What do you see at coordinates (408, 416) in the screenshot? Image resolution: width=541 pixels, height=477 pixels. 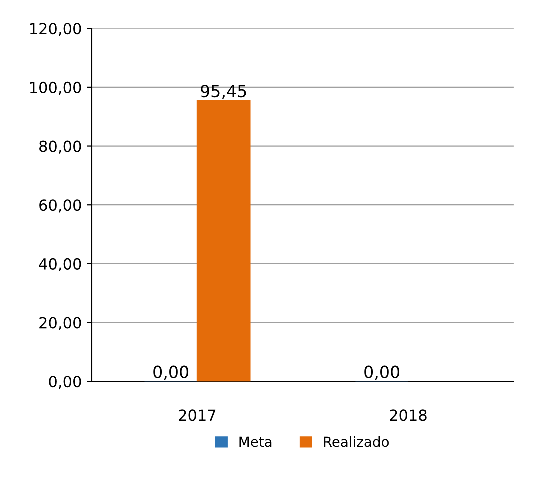 I see `x-tick-label: 2018` at bounding box center [408, 416].